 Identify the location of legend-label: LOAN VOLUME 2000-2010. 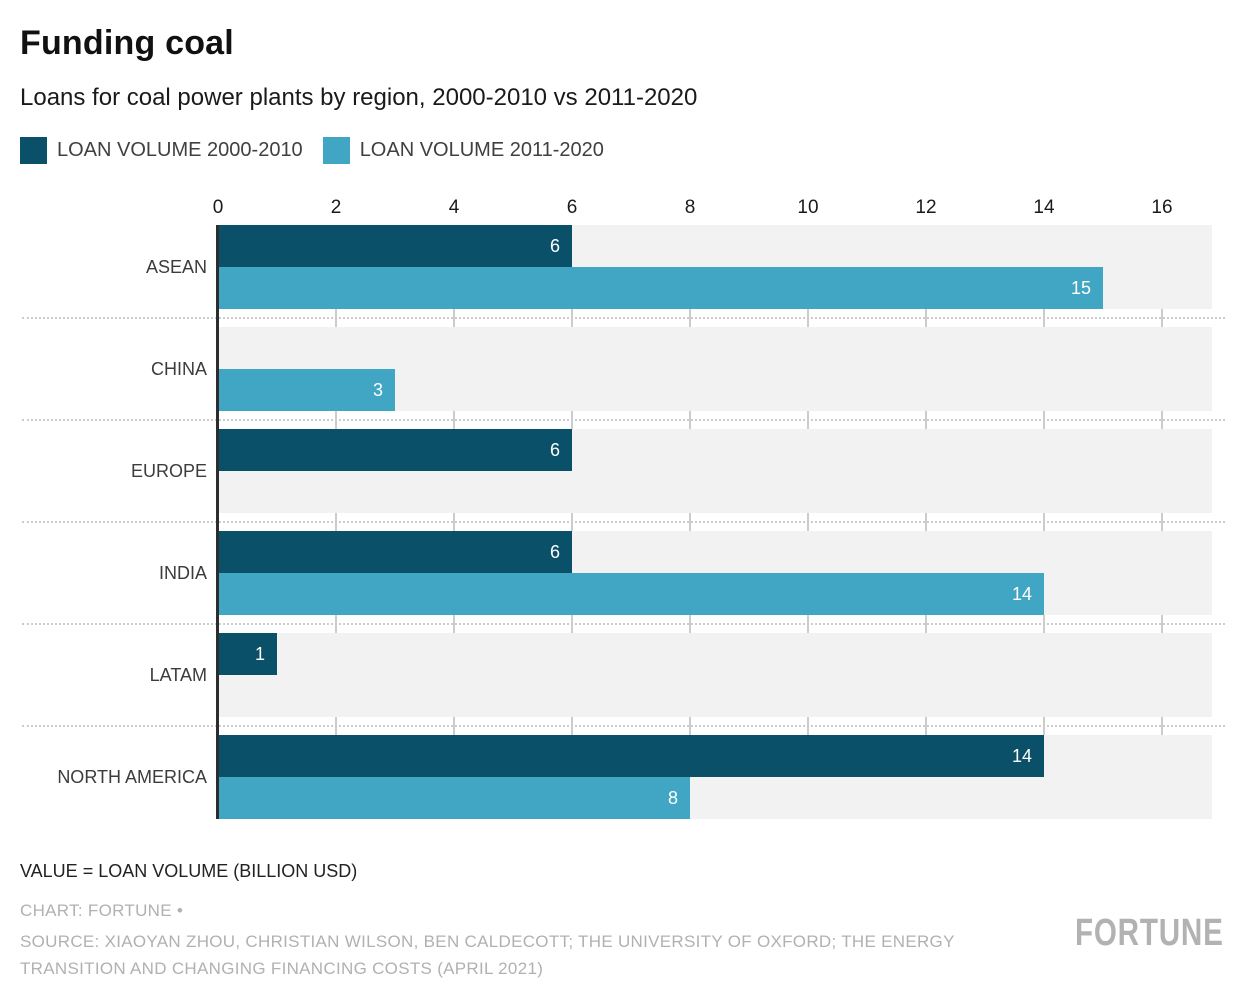
(180, 150).